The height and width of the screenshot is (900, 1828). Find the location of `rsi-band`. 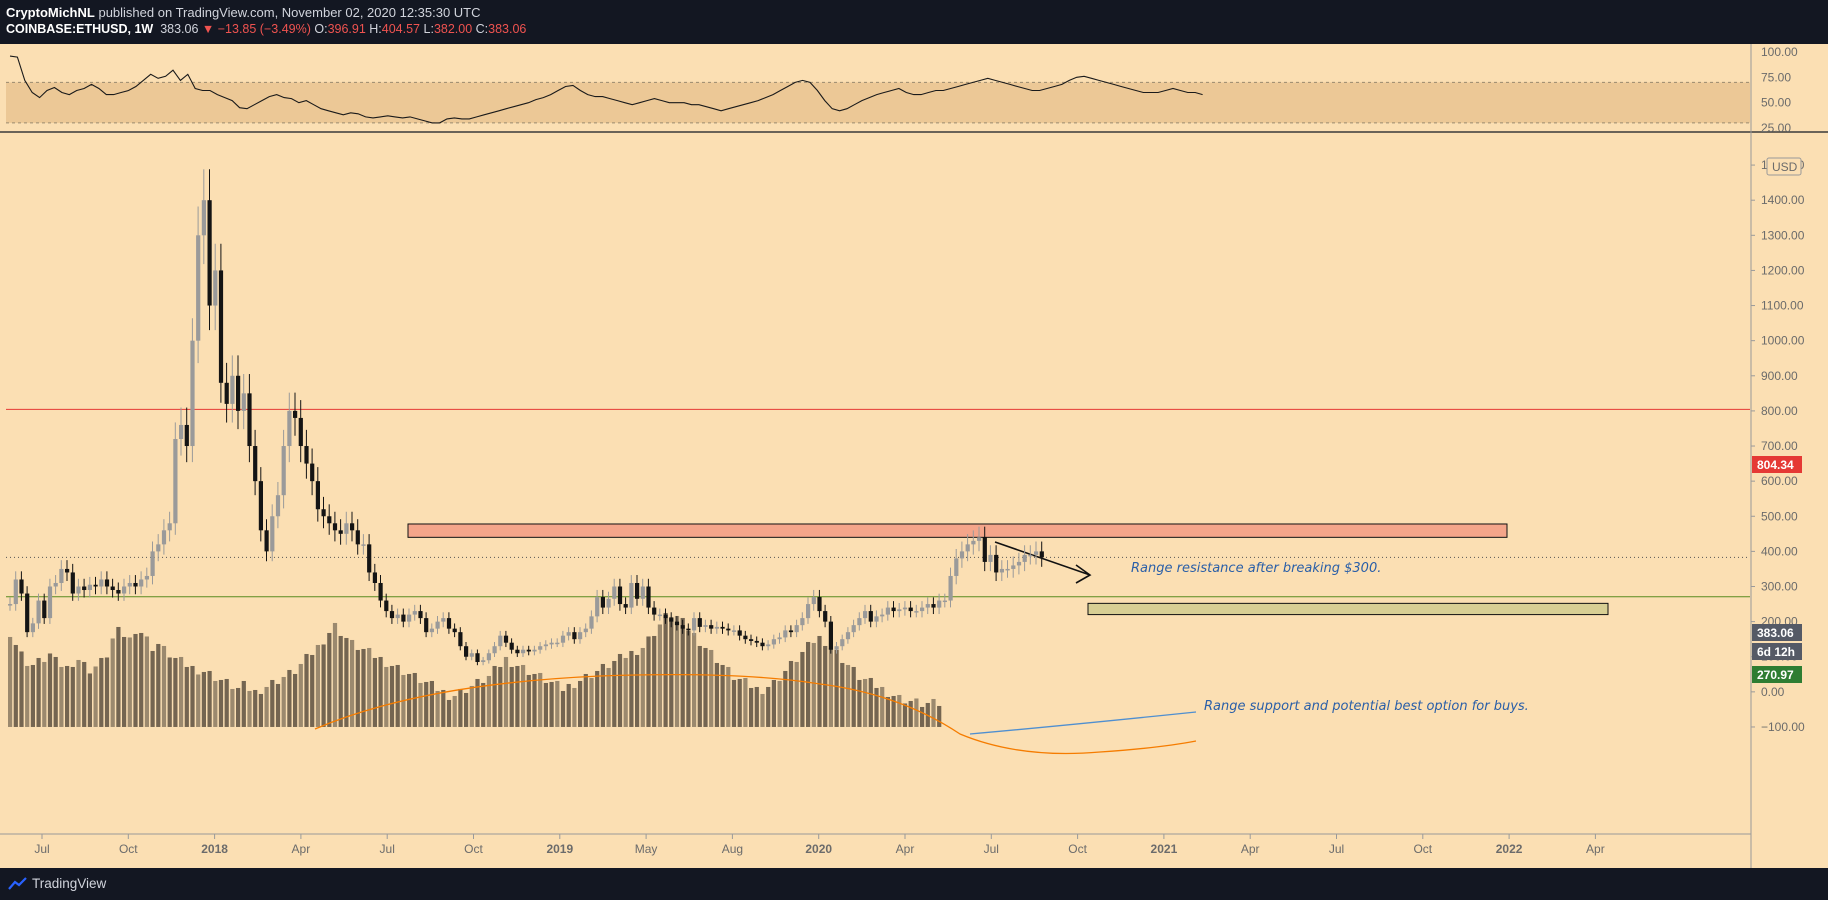

rsi-band is located at coordinates (878, 102).